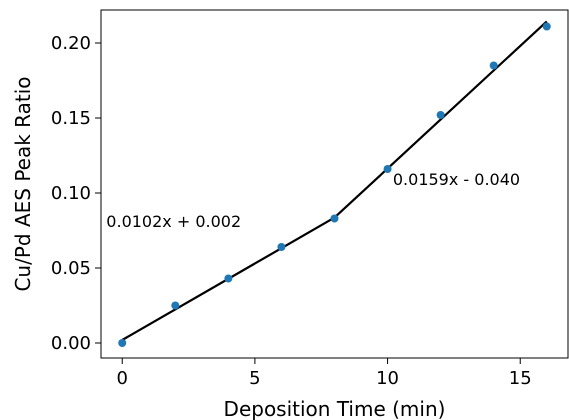 The height and width of the screenshot is (420, 569). I want to click on x-tick-label: 5, so click(254, 378).